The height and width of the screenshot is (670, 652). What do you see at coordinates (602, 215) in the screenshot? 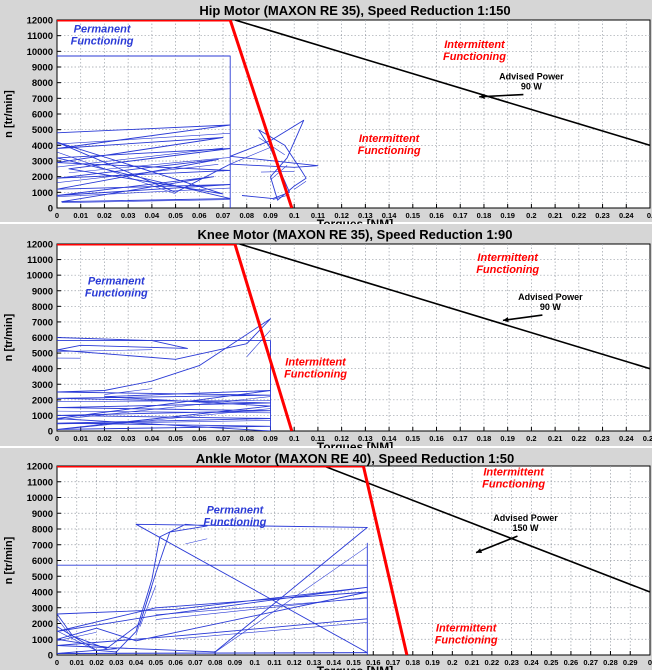
I see `x-tick-label: 0.23` at bounding box center [602, 215].